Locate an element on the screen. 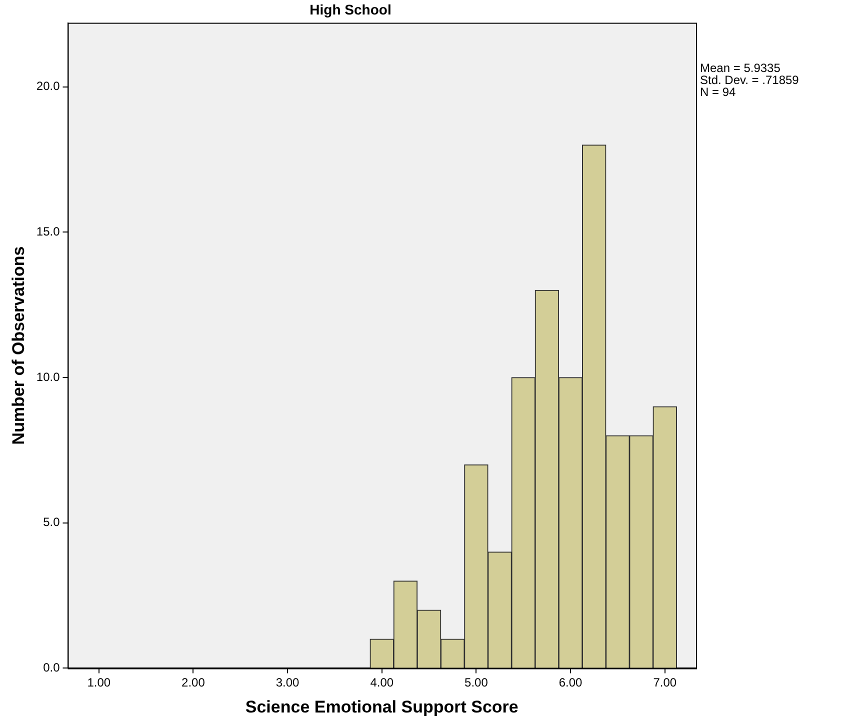 This screenshot has width=843, height=727. text: Mean = 5.9335 is located at coordinates (741, 68).